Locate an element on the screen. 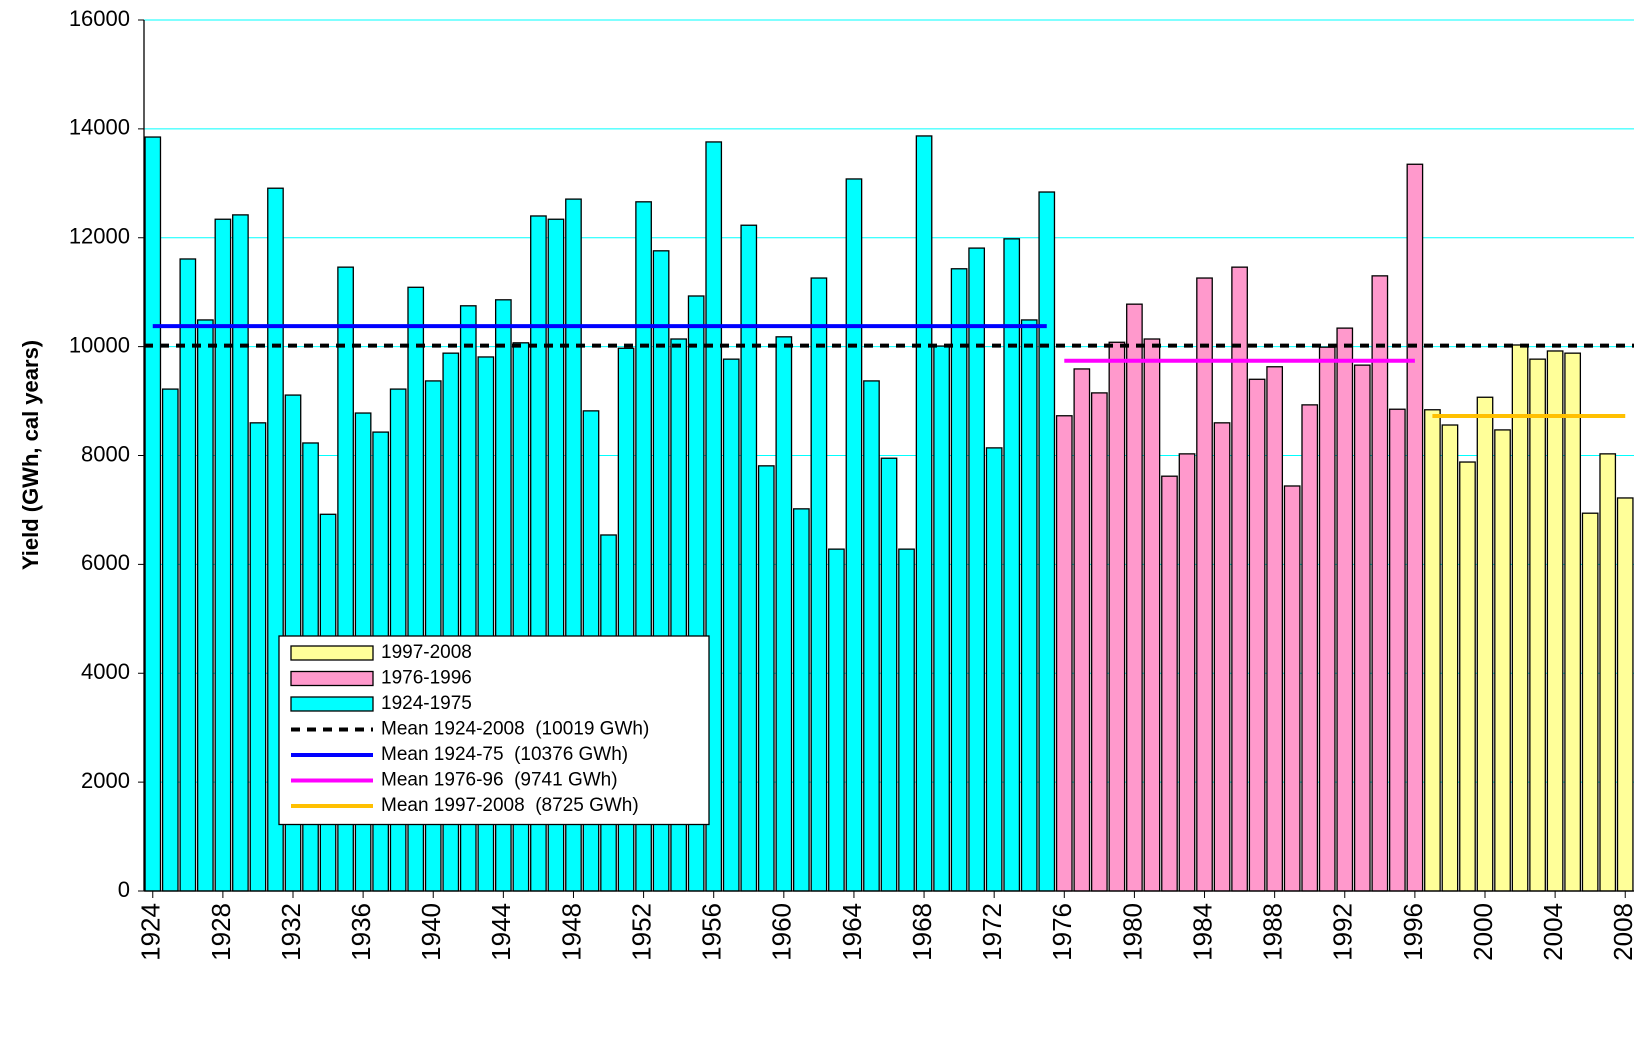 This screenshot has width=1648, height=1045. y-tick-label: 10000 is located at coordinates (99, 344).